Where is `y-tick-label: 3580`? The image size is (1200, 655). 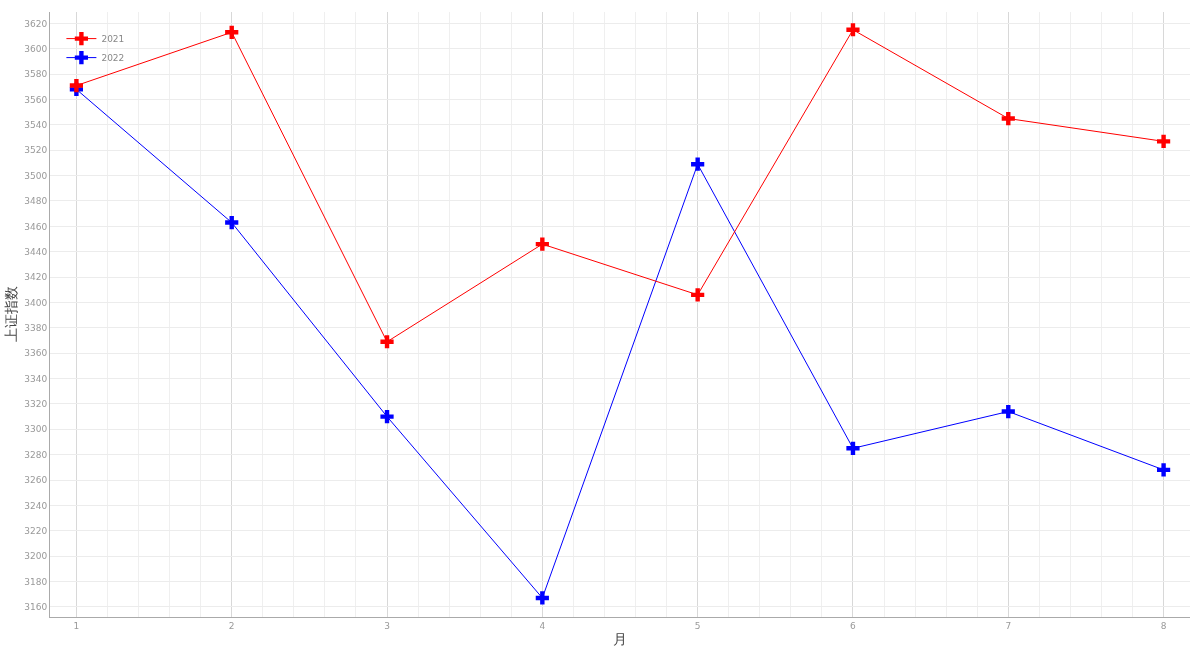 y-tick-label: 3580 is located at coordinates (36, 74).